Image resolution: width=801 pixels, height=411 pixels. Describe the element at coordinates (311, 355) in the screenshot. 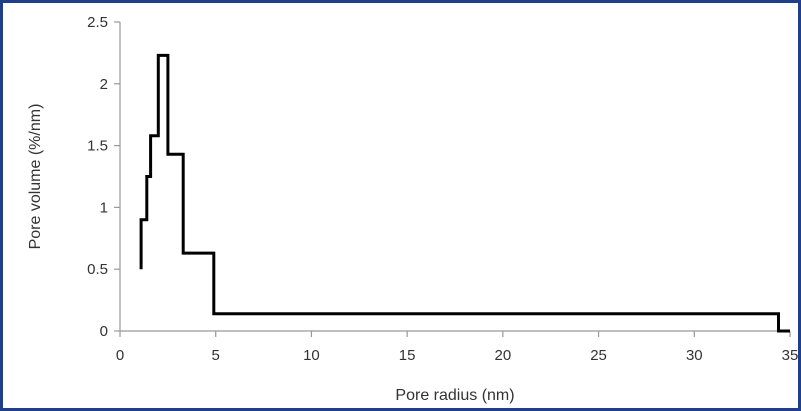

I see `x-tick-label: 10` at that location.